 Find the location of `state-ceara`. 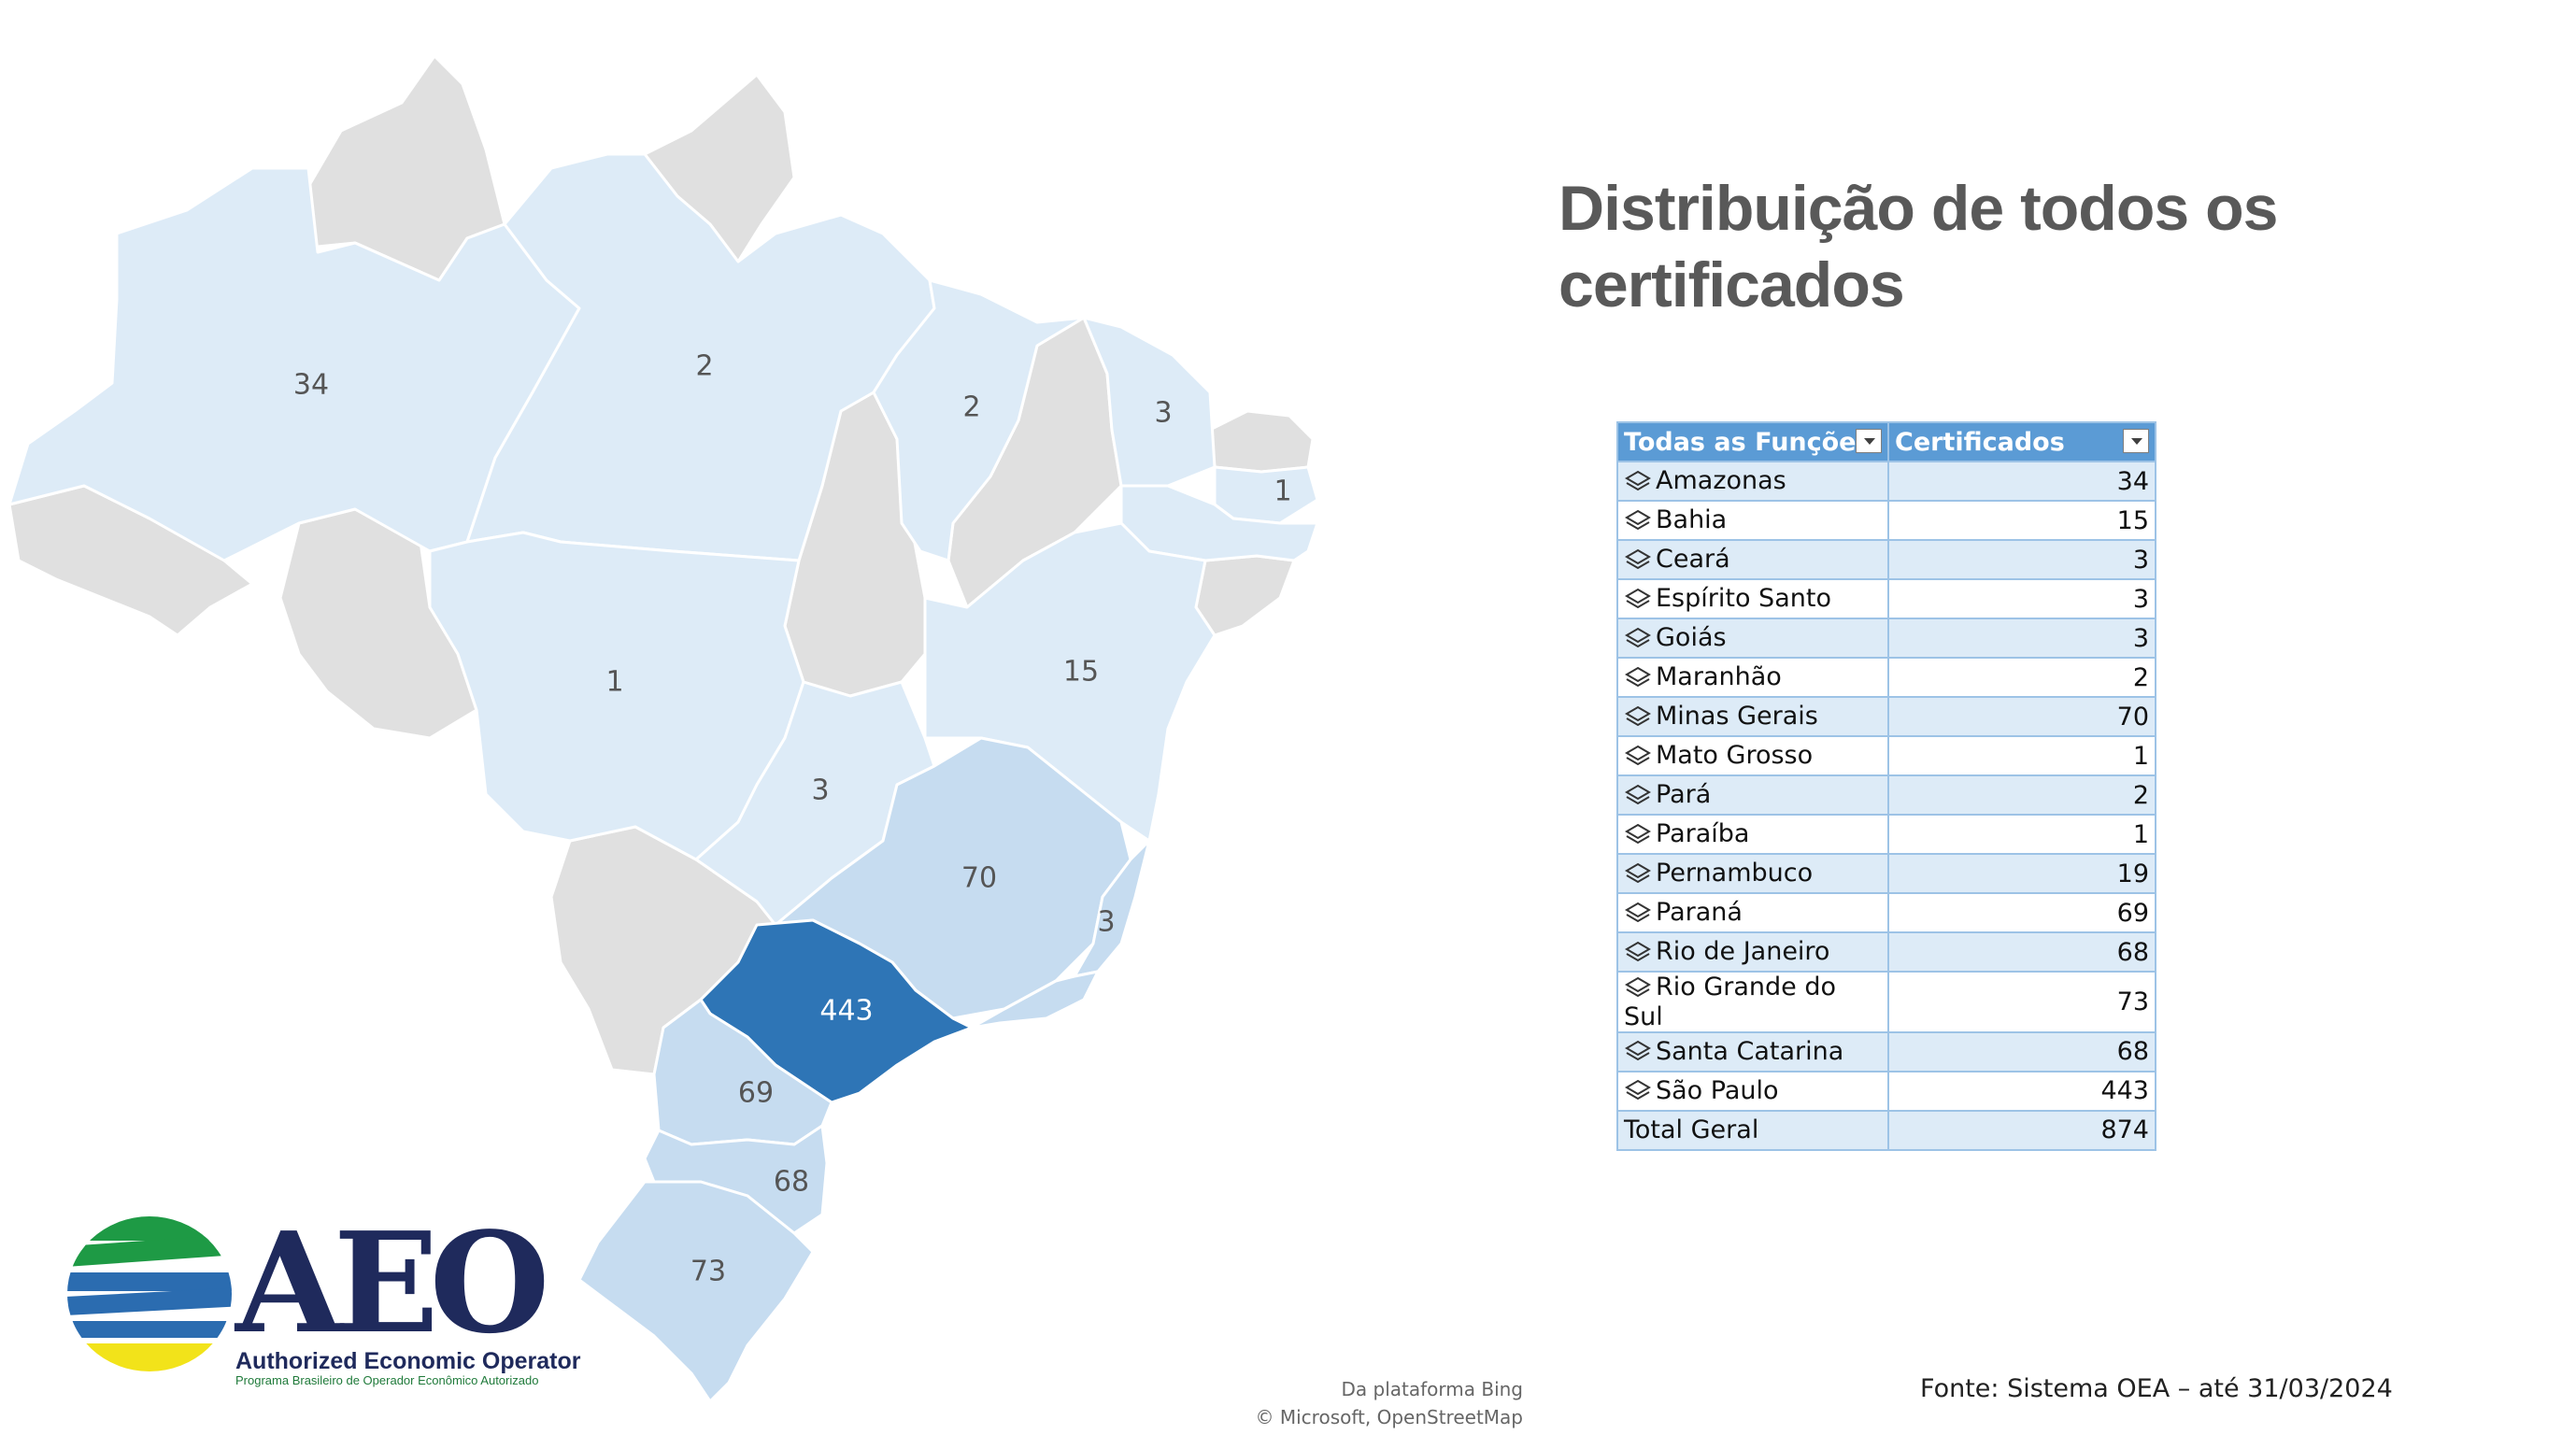

state-ceara is located at coordinates (1150, 402).